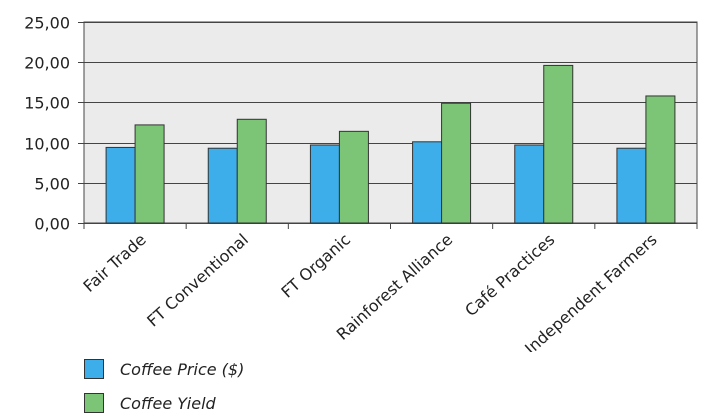 Image resolution: width=704 pixels, height=420 pixels. I want to click on x-tick-label: Café Practices, so click(509, 275).